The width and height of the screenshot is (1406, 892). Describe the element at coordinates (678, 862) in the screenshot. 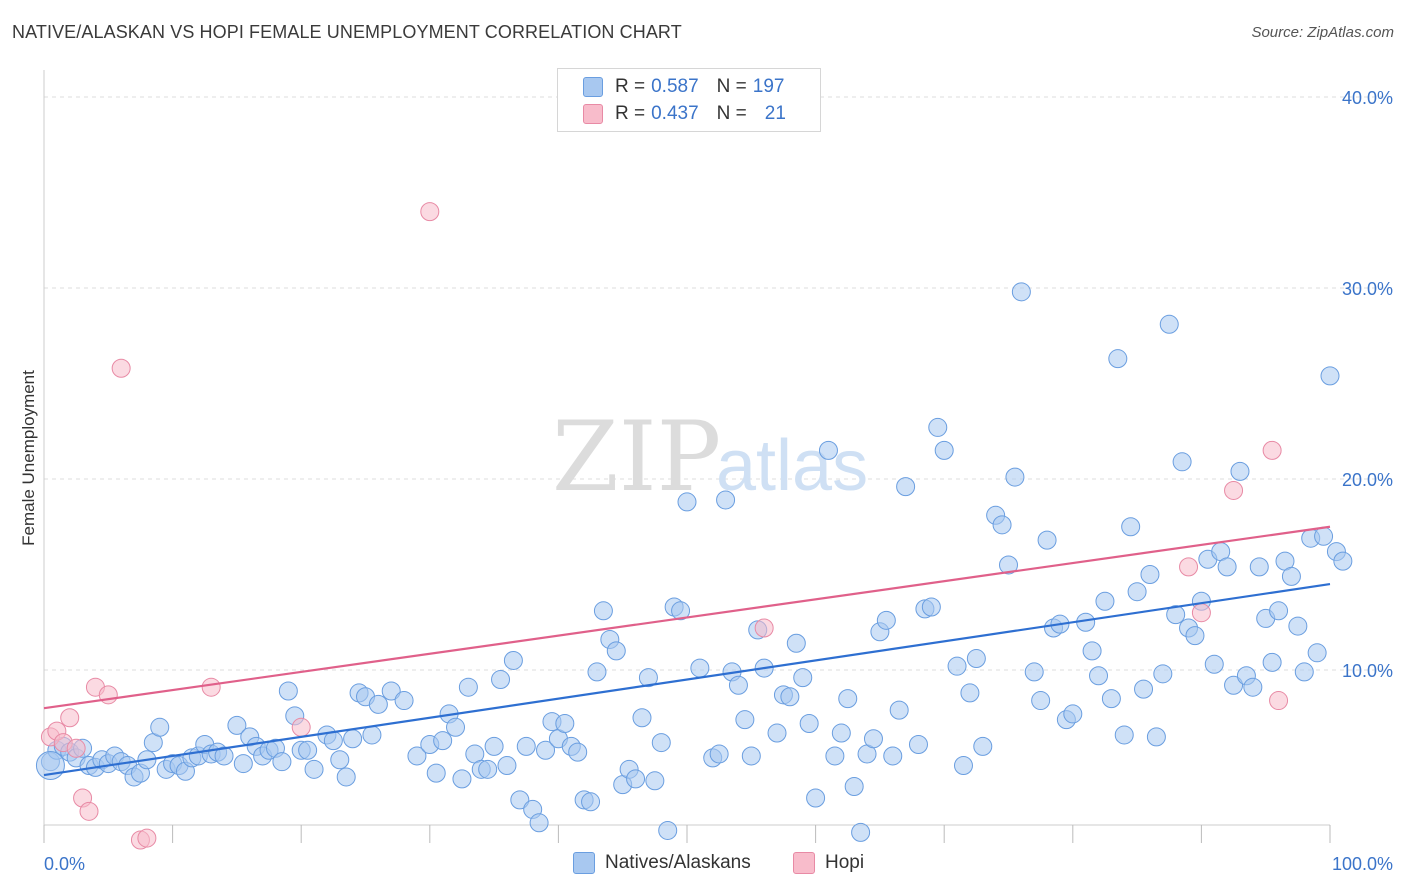

I see `legend-label-natives: Natives/Alaskans` at that location.